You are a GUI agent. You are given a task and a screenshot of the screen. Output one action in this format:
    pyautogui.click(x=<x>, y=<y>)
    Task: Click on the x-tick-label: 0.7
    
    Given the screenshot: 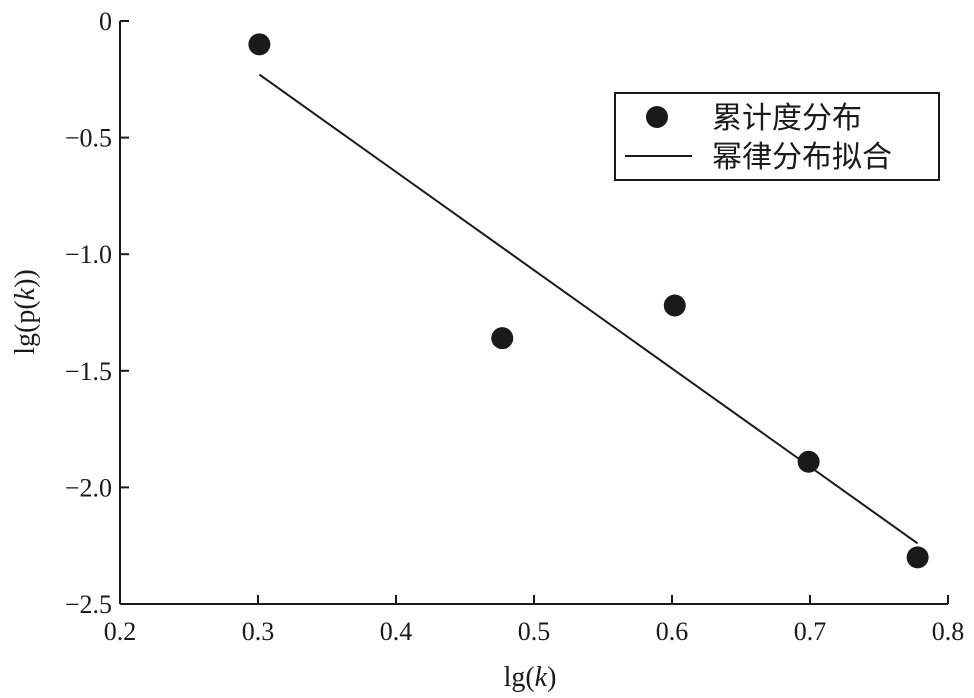 What is the action you would take?
    pyautogui.click(x=810, y=631)
    